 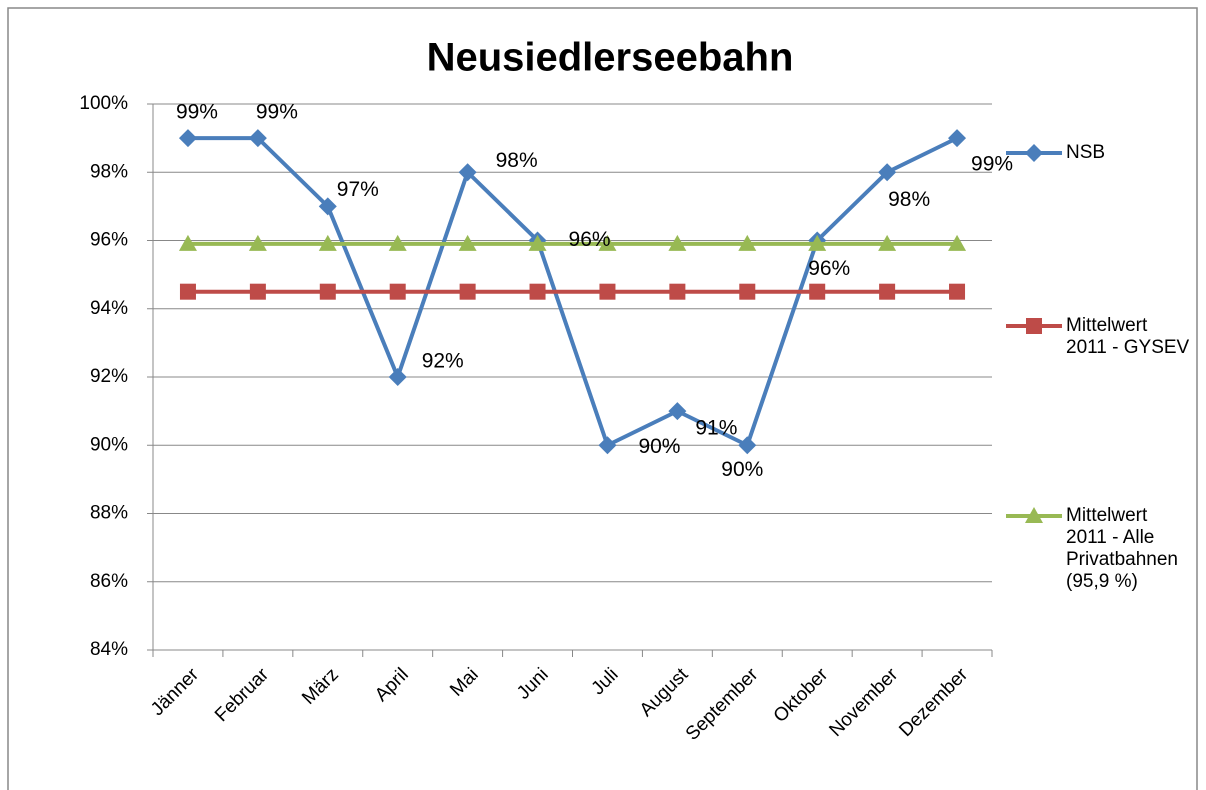 I want to click on data-label: 92%, so click(x=443, y=361).